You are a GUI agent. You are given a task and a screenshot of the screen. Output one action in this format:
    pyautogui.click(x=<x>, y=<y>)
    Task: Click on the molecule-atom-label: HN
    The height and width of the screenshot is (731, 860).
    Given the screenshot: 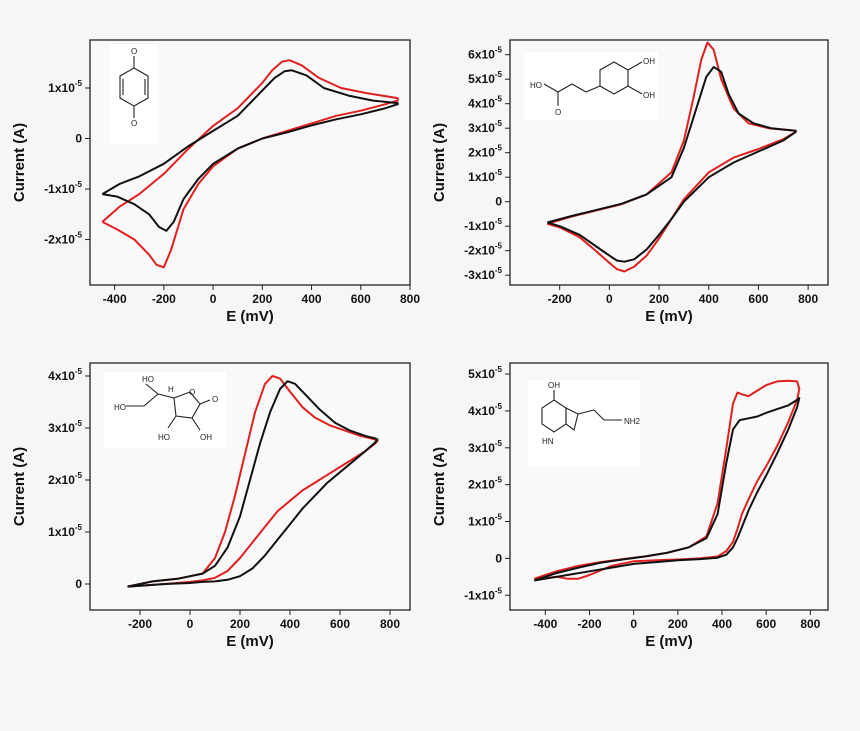 What is the action you would take?
    pyautogui.click(x=548, y=441)
    